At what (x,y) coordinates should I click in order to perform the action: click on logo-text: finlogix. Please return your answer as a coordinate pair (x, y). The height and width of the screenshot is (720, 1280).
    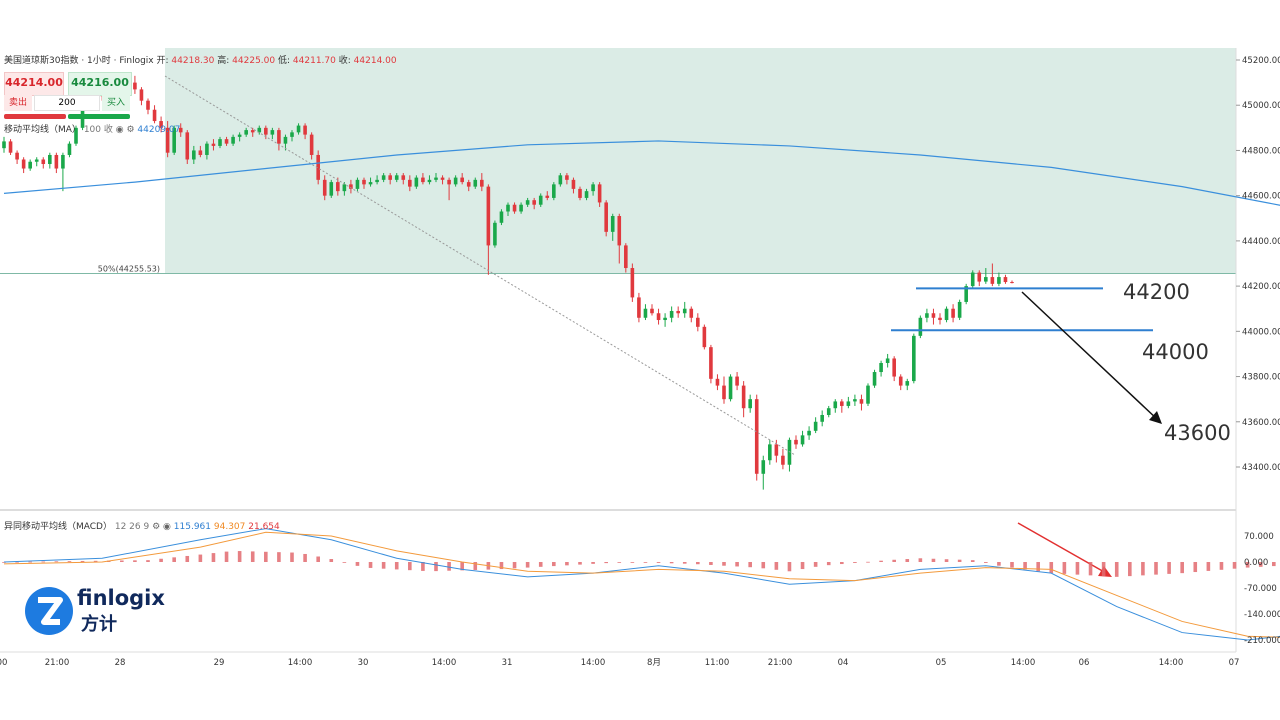
    Looking at the image, I should click on (121, 598).